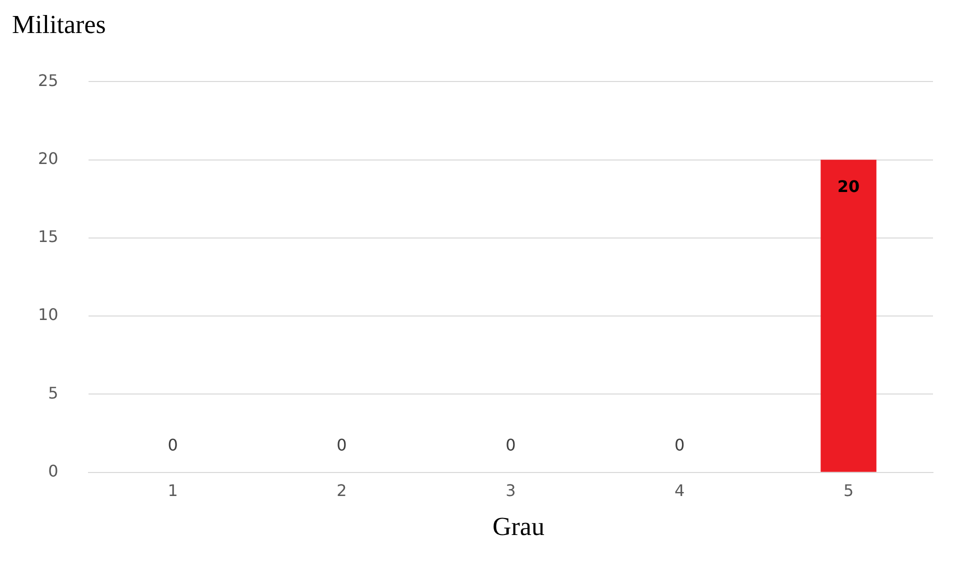  Describe the element at coordinates (53, 392) in the screenshot. I see `y-tick-label: 5` at that location.